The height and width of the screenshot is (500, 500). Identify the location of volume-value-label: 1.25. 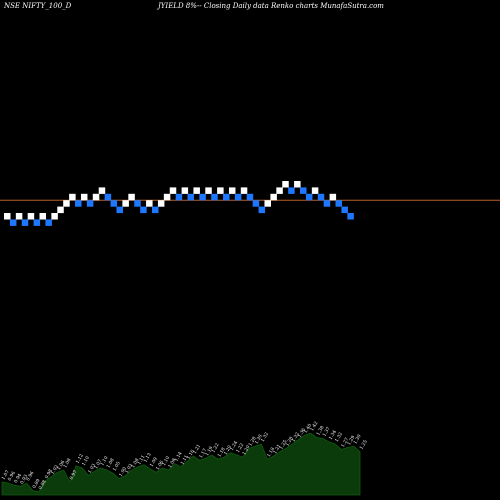
(283, 445).